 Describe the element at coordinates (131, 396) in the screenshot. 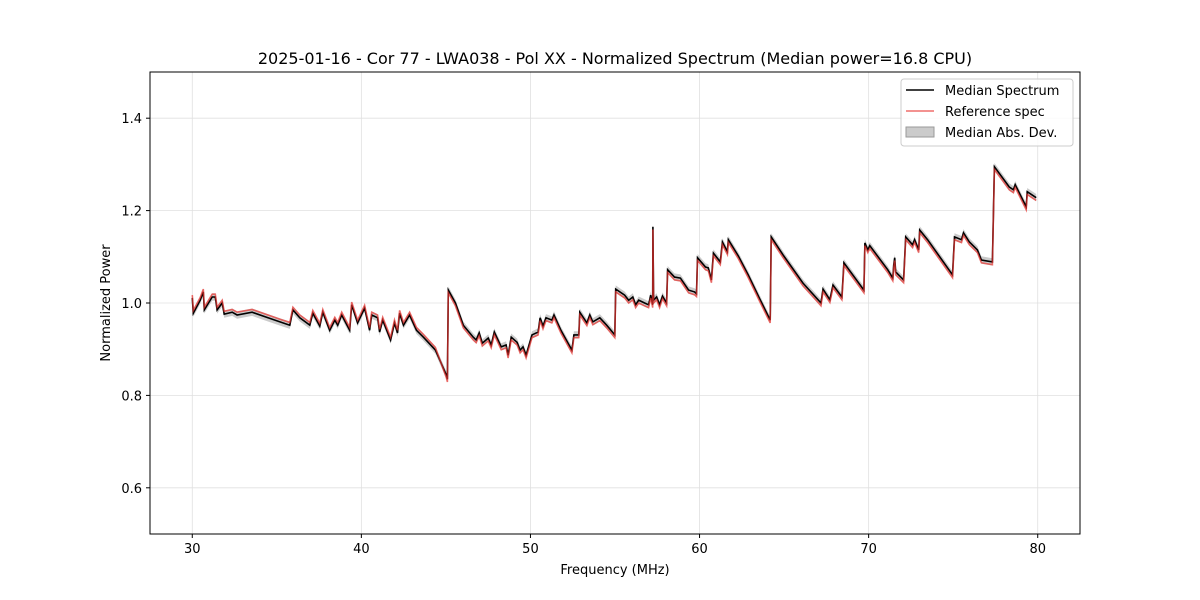

I see `y-tick-label: 0.8` at that location.